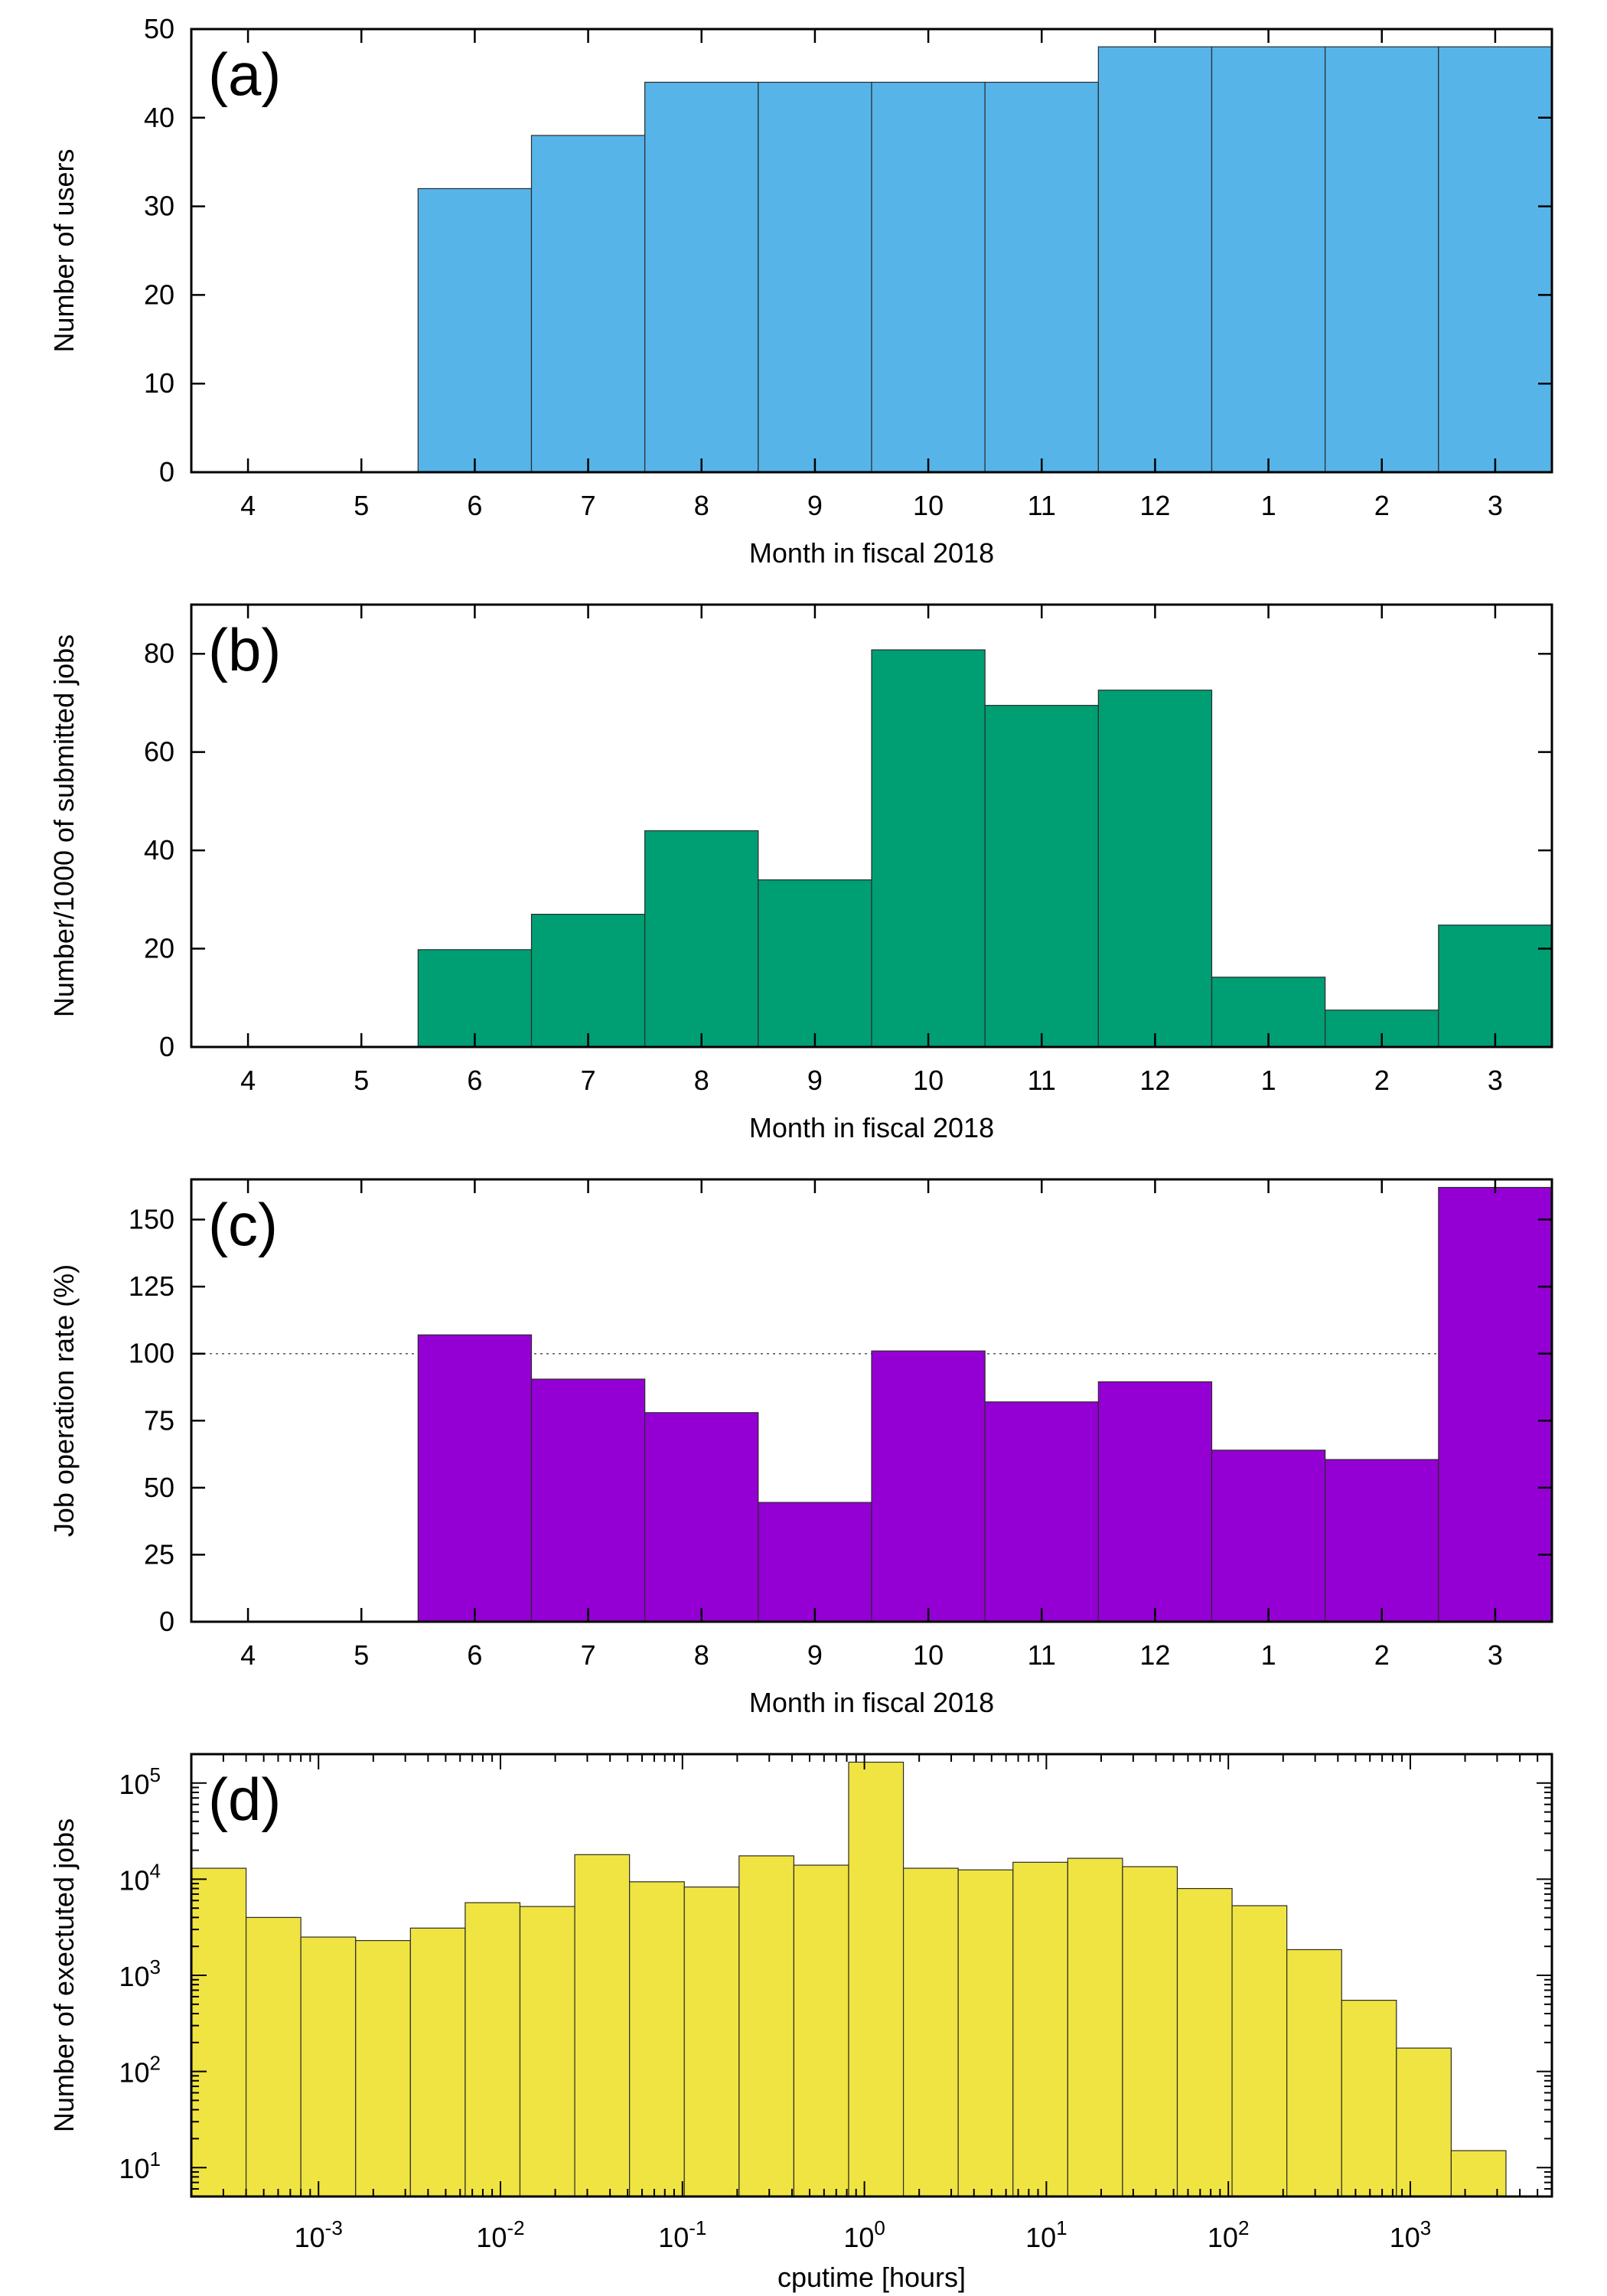 The height and width of the screenshot is (2296, 1607). I want to click on y-tick-label: 102, so click(140, 2070).